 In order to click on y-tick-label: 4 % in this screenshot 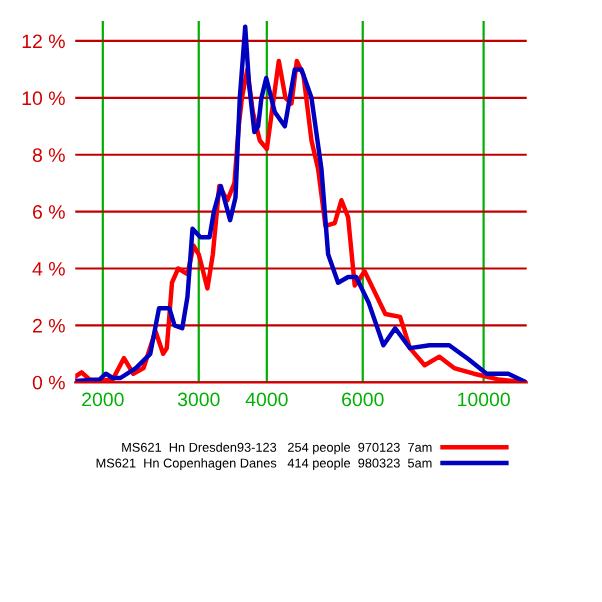, I will do `click(48, 269)`.